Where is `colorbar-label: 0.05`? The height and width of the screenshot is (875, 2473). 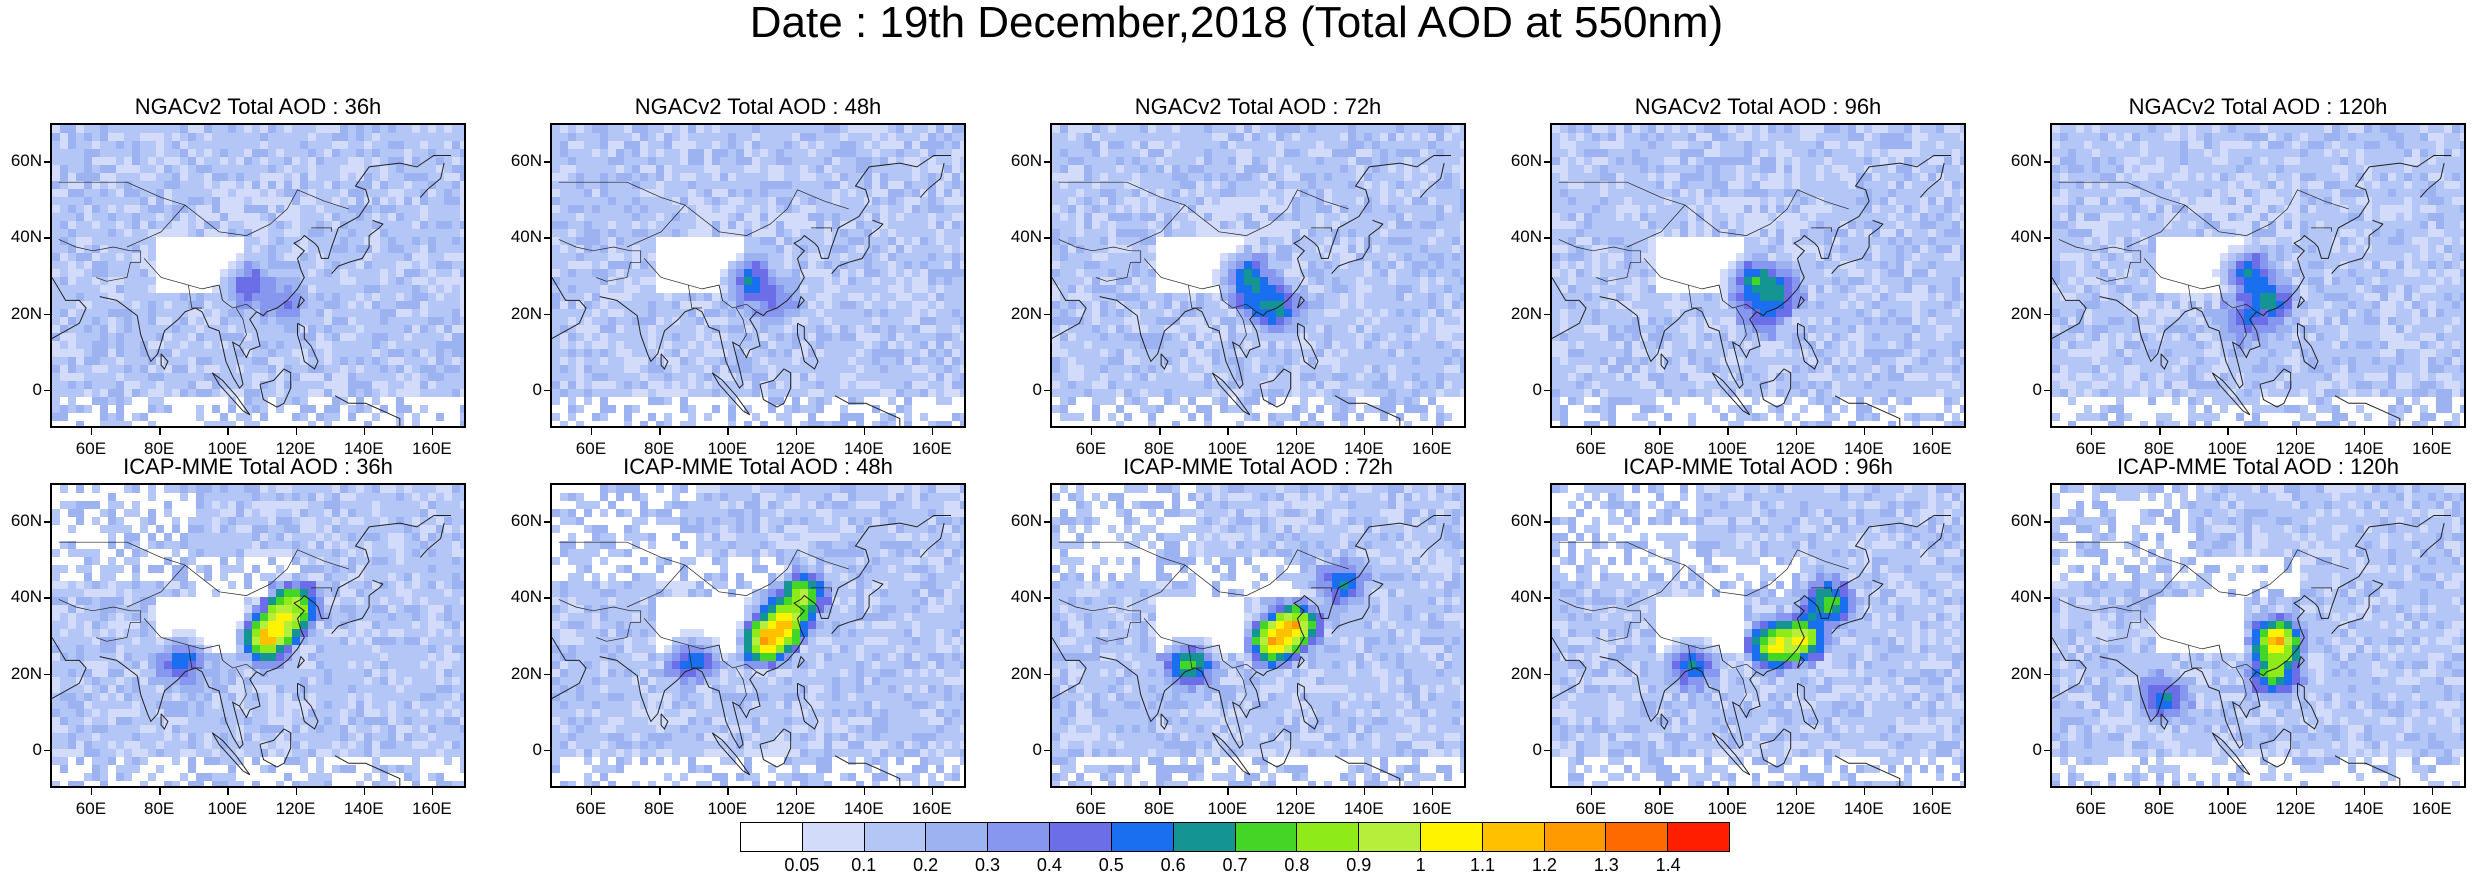 colorbar-label: 0.05 is located at coordinates (802, 865).